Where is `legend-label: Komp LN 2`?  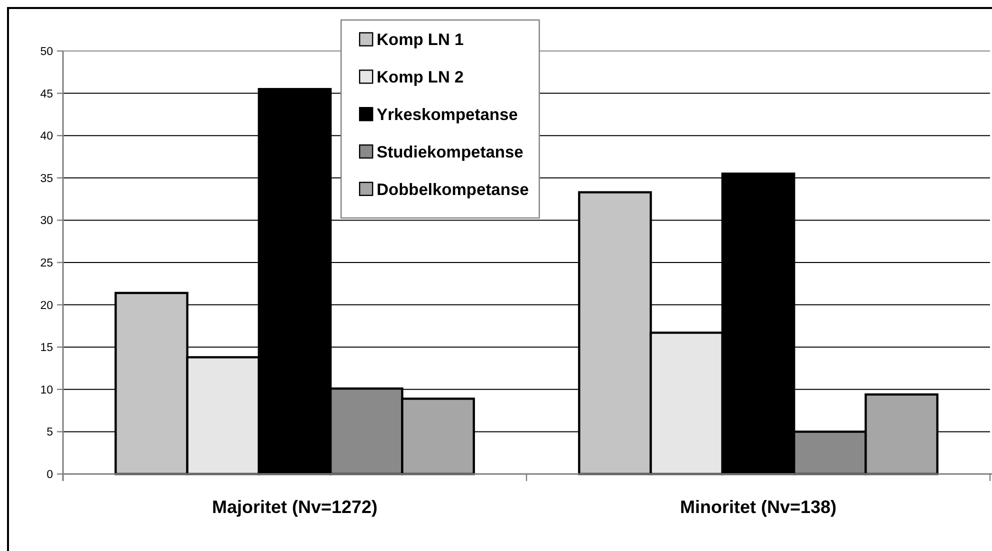
legend-label: Komp LN 2 is located at coordinates (420, 77).